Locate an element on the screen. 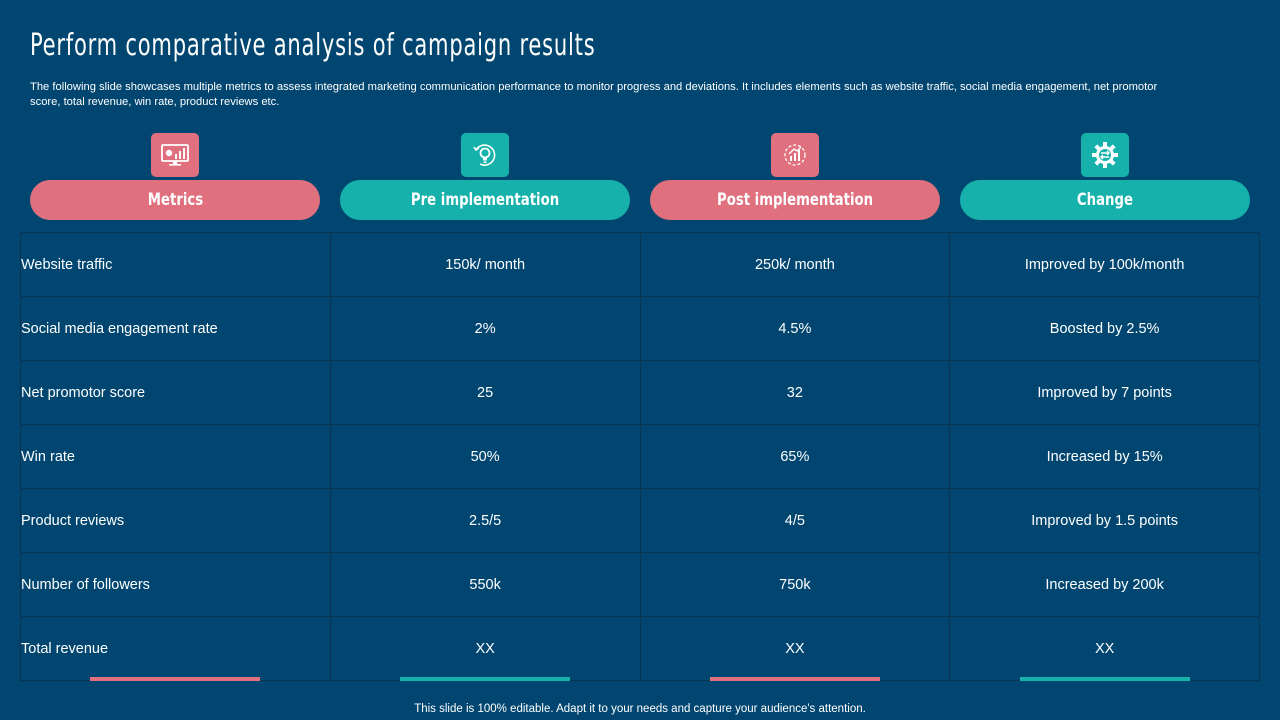 This screenshot has height=720, width=1280. post-value-cell: 32 is located at coordinates (795, 392).